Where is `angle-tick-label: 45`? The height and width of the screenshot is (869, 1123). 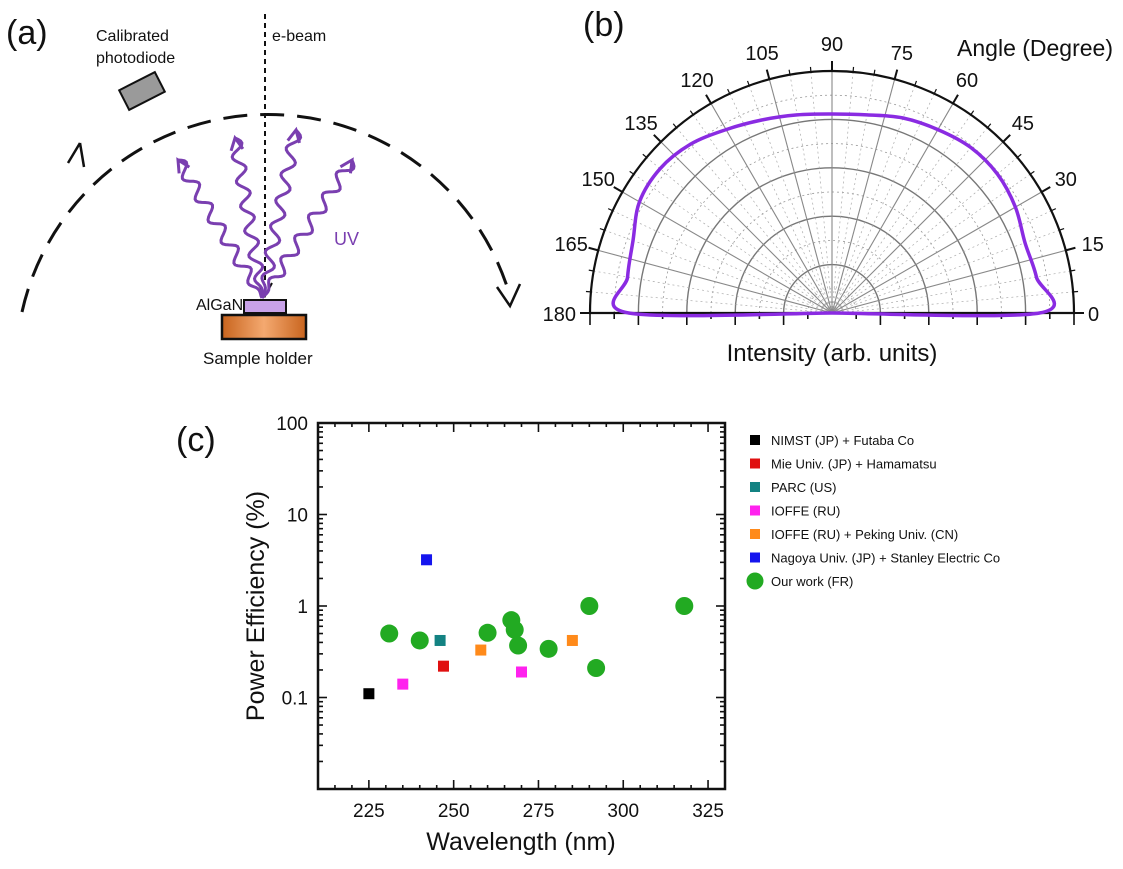
angle-tick-label: 45 is located at coordinates (1023, 124).